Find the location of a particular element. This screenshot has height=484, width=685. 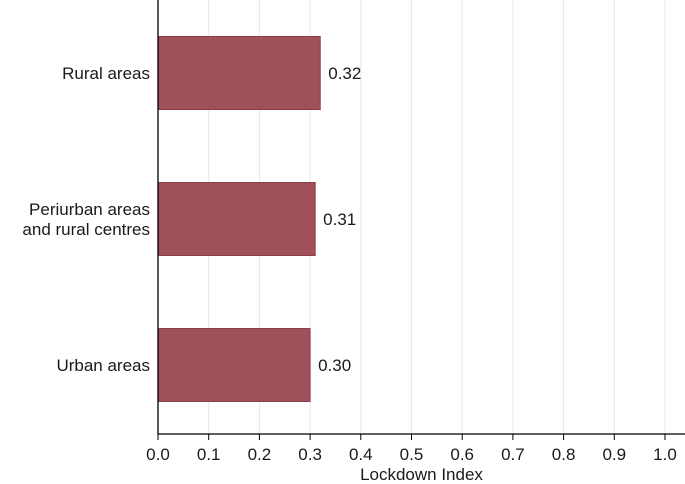

x-tick-label: 1.0 is located at coordinates (665, 454).